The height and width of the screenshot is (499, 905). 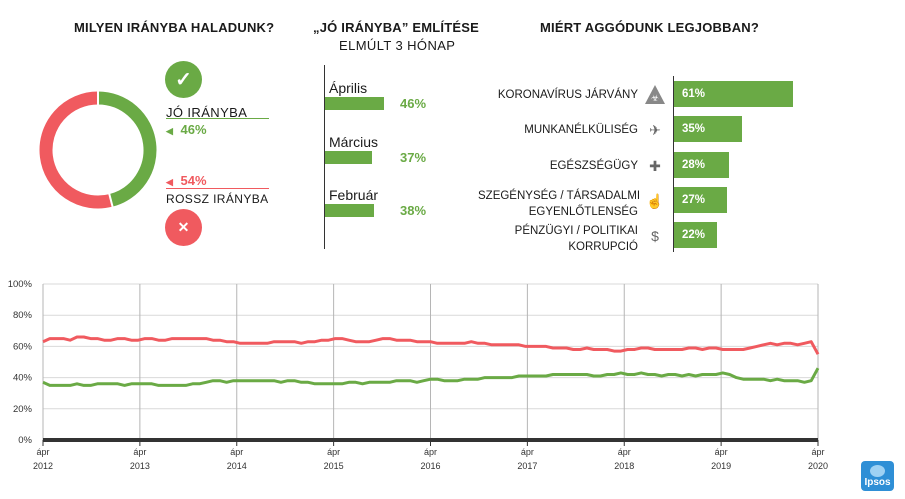 I want to click on worry-label: EGÉSZSÉGÜGY, so click(x=593, y=166).